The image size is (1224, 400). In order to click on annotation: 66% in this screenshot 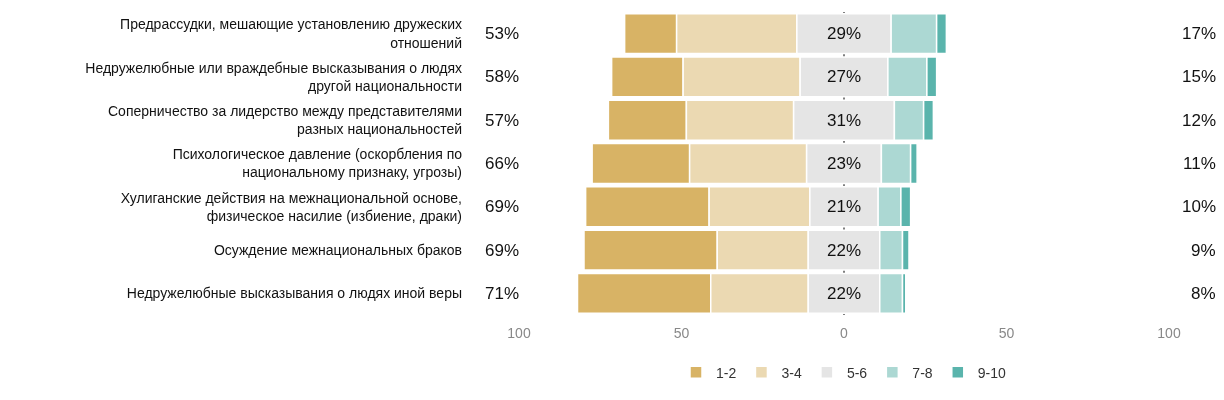, I will do `click(502, 163)`.